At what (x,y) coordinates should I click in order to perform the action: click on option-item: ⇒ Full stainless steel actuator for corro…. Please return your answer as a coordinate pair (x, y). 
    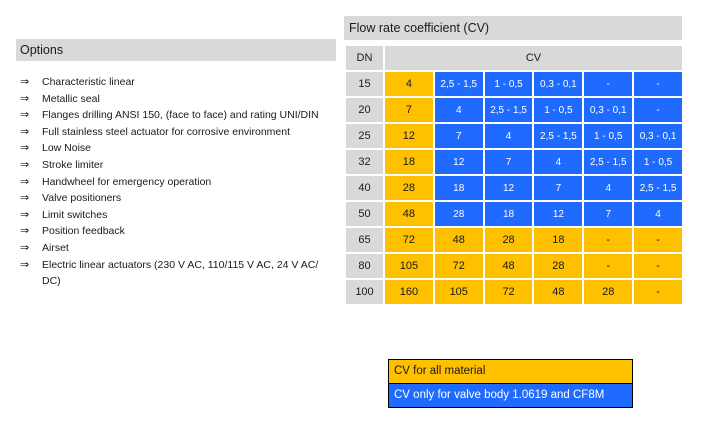
    Looking at the image, I should click on (179, 132).